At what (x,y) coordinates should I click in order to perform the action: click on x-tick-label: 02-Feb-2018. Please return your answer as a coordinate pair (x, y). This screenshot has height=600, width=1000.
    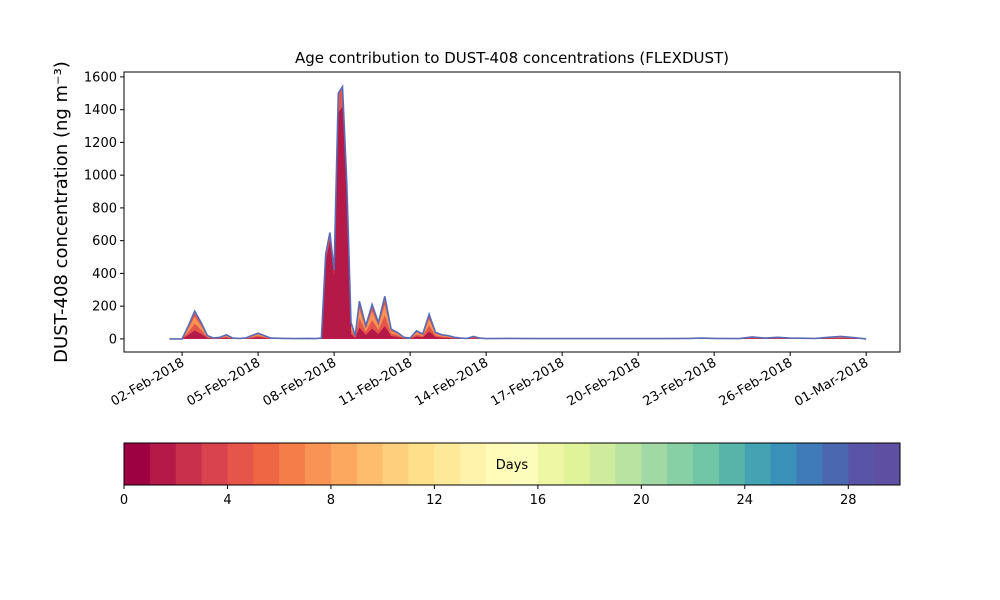
    Looking at the image, I should click on (148, 382).